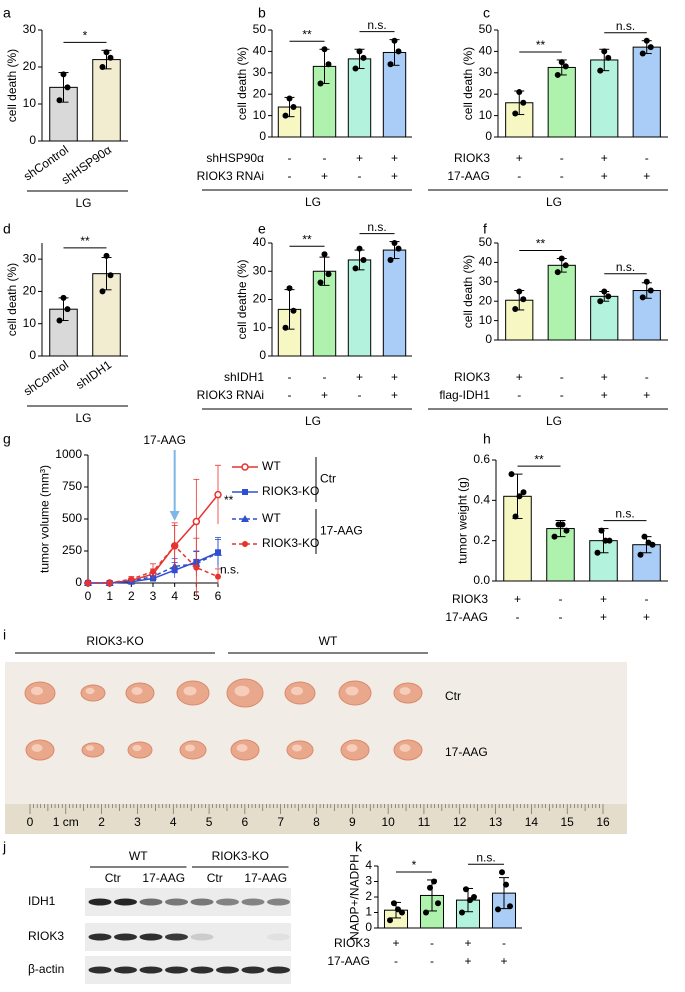 Image resolution: width=685 pixels, height=992 pixels. What do you see at coordinates (153, 571) in the screenshot?
I see `marker` at bounding box center [153, 571].